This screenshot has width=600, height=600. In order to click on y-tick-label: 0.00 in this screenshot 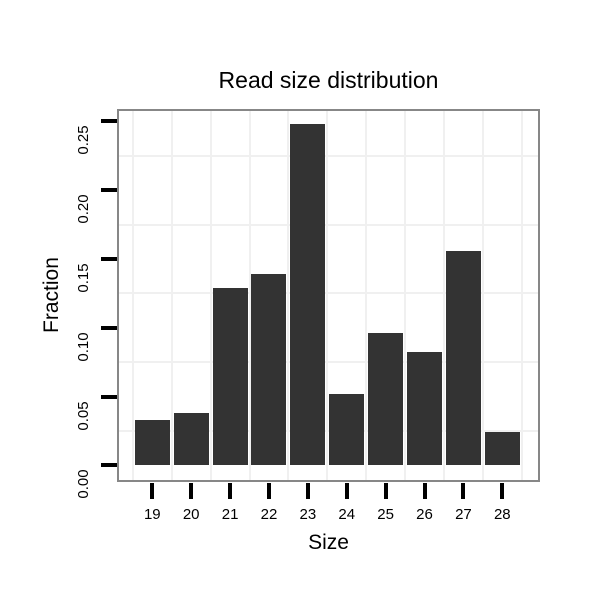, I will do `click(83, 484)`.